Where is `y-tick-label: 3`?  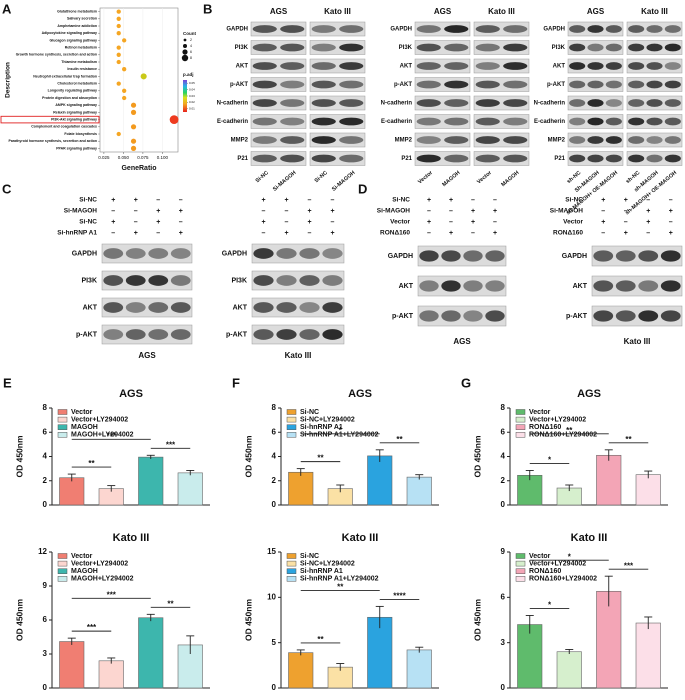 y-tick-label: 3 is located at coordinates (503, 642).